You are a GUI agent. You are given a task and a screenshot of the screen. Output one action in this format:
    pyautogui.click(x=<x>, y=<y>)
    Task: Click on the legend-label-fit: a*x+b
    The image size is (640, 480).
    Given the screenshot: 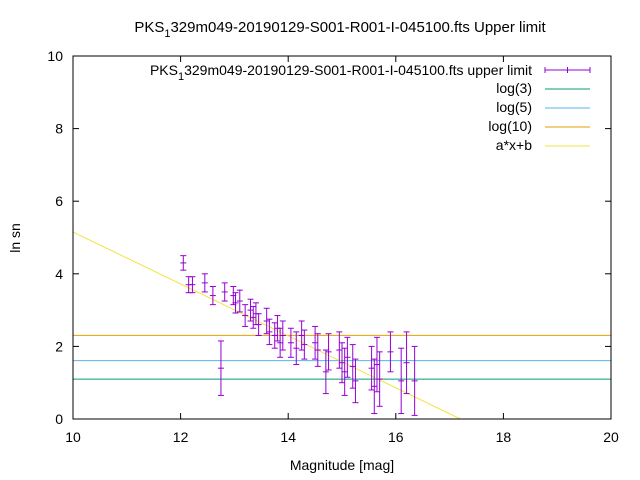 What is the action you would take?
    pyautogui.click(x=514, y=145)
    